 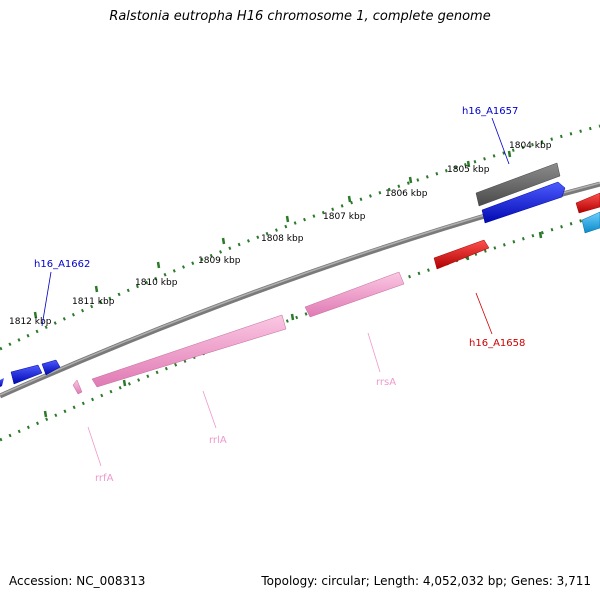 I want to click on tick-label: 1811 kbp, so click(x=93, y=302).